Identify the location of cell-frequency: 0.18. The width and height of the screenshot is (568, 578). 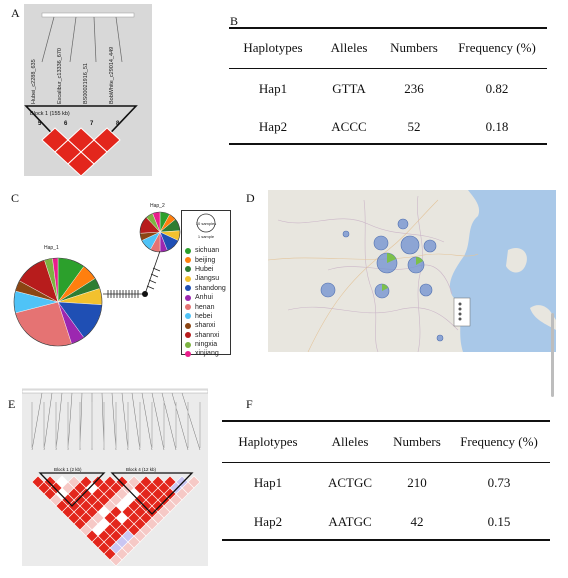
(497, 126).